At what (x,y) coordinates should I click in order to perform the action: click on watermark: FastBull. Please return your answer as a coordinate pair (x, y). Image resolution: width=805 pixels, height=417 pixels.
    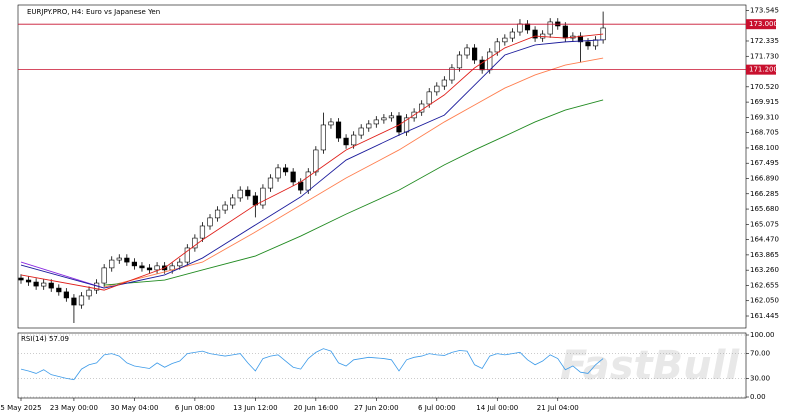
    Looking at the image, I should click on (650, 366).